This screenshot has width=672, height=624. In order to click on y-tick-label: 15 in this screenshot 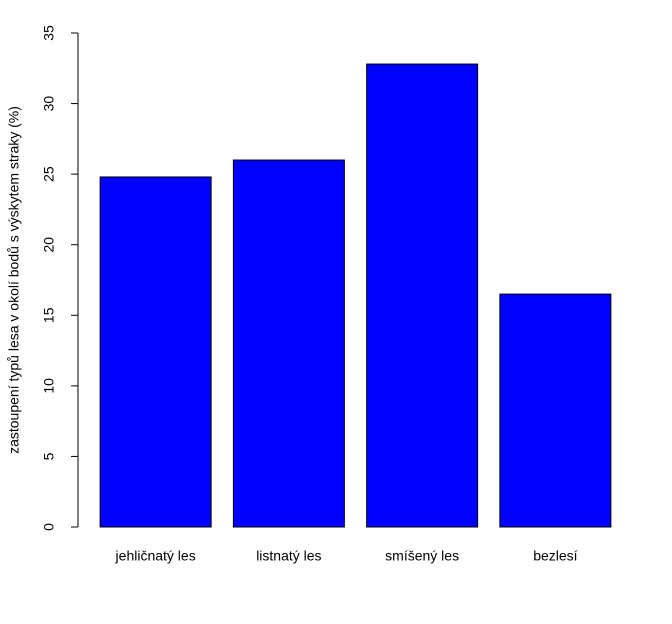, I will do `click(49, 315)`.